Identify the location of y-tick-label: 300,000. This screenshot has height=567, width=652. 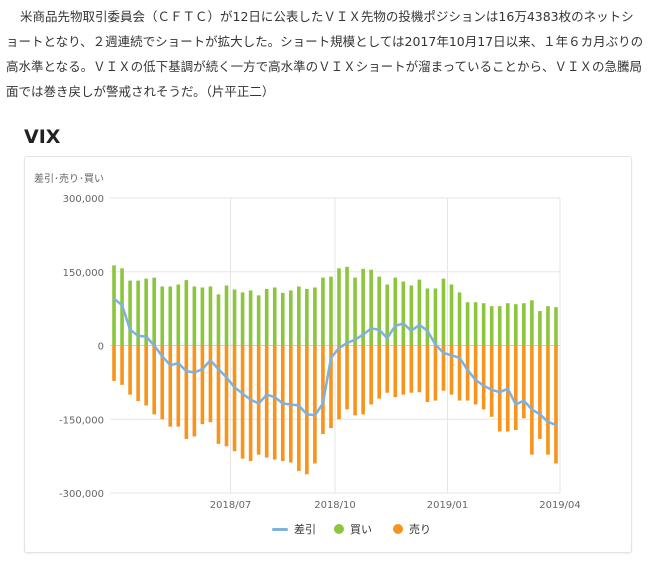
(83, 199).